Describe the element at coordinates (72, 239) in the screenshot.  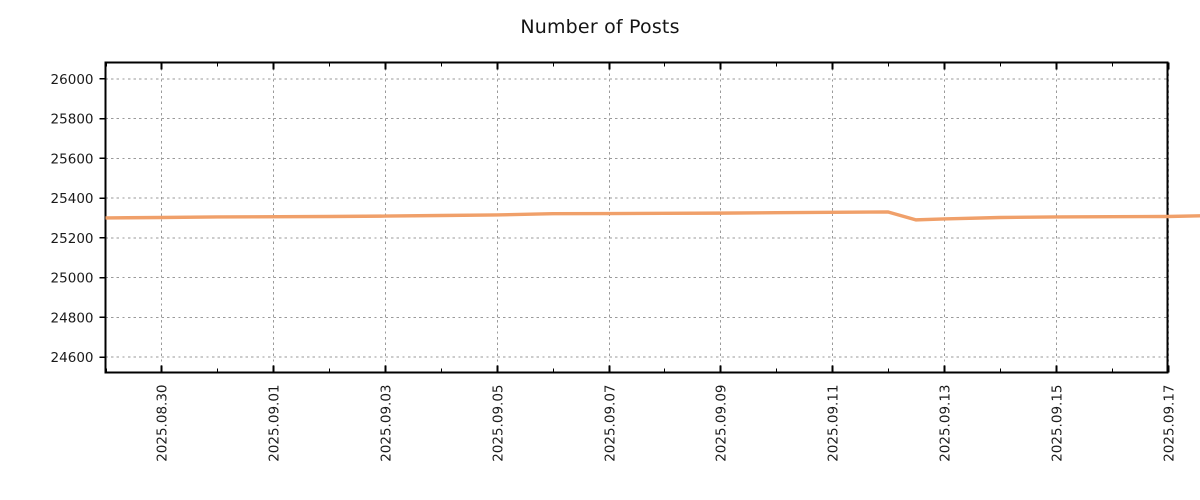
I see `y-axis-tick-label: 25200` at that location.